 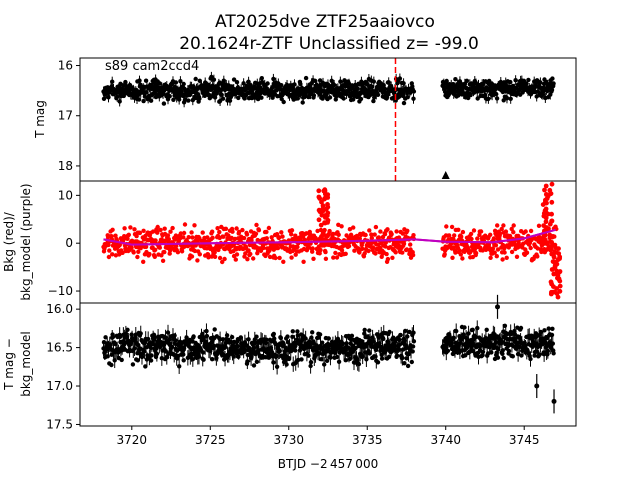 I want to click on y-tick-label: 16.0, so click(x=59, y=309).